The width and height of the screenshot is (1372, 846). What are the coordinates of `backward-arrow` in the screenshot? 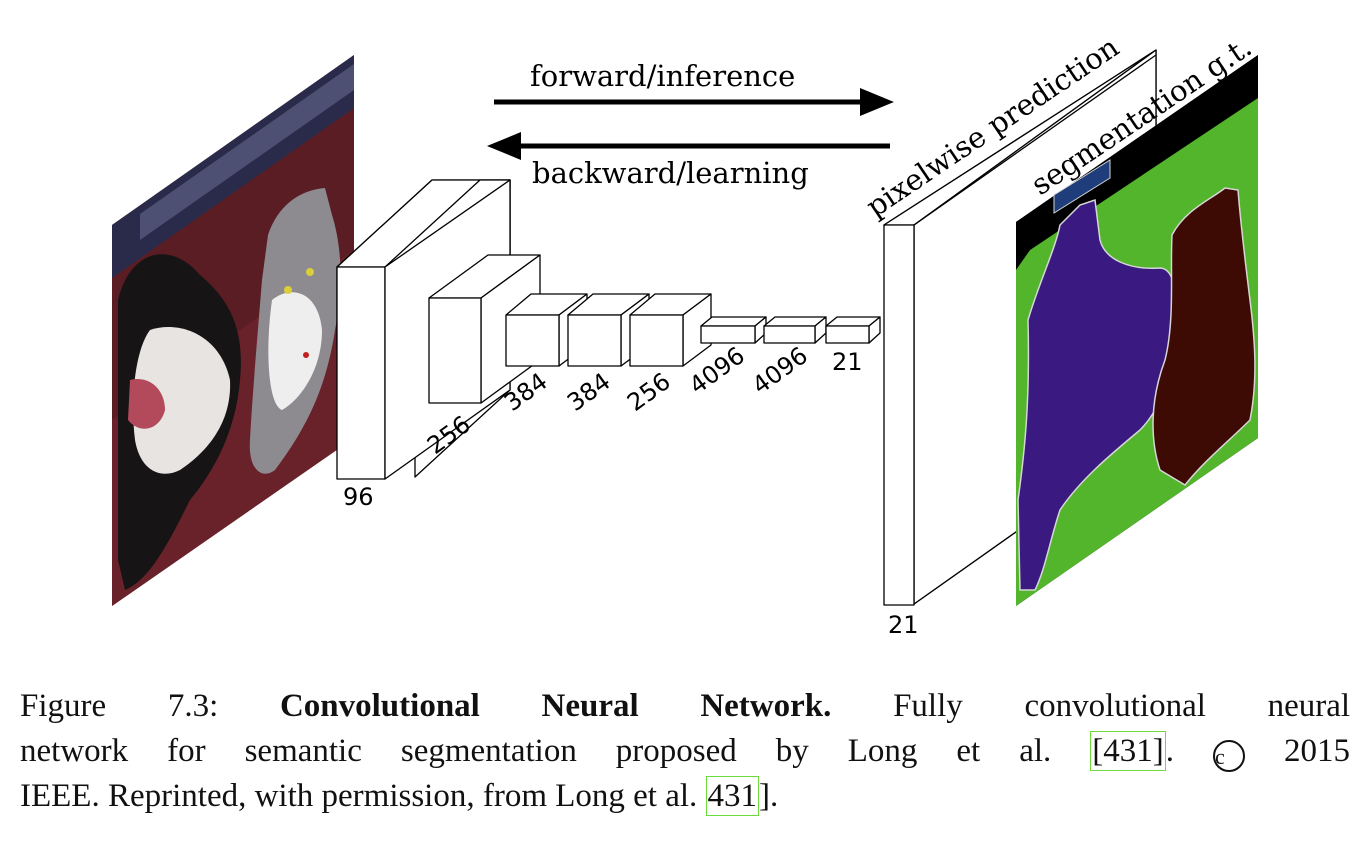 It's located at (688, 146).